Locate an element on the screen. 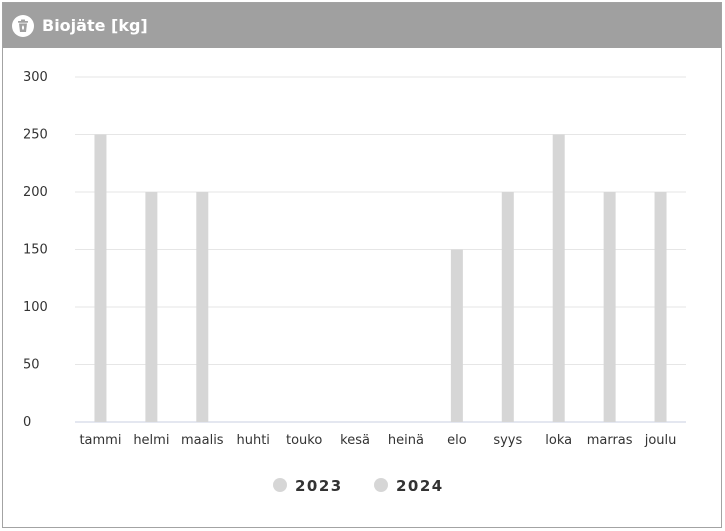 Image resolution: width=725 pixels, height=531 pixels. x-tick-label: maalis is located at coordinates (202, 440).